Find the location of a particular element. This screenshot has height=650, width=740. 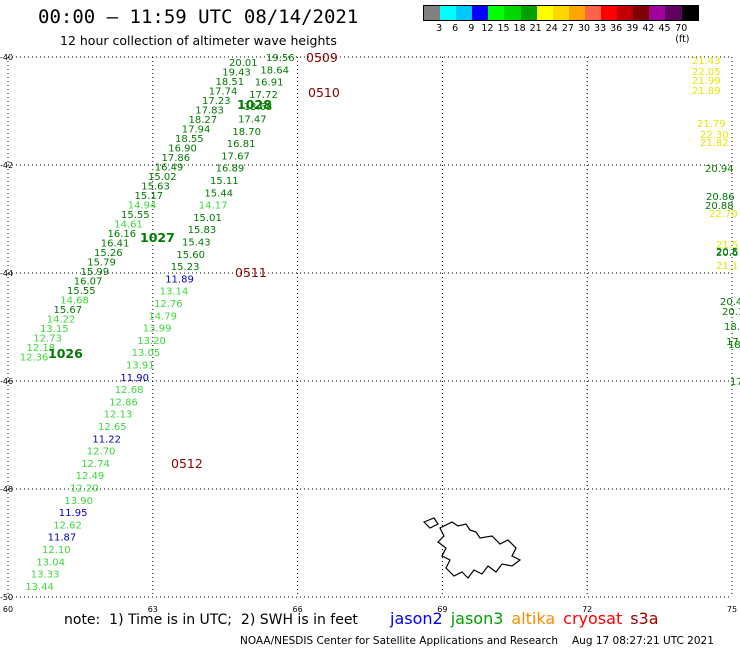

wave-height-value: 13.90 is located at coordinates (78, 501).